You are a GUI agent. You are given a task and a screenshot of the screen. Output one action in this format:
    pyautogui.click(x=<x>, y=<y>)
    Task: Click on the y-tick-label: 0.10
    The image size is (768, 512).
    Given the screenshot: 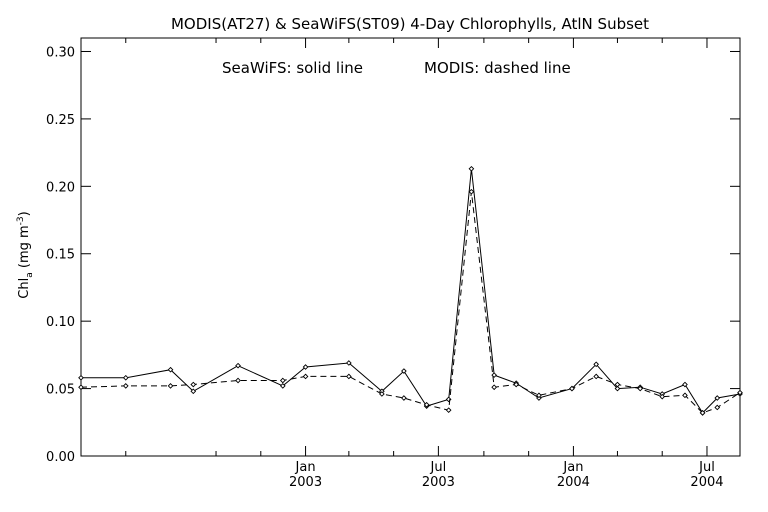 What is the action you would take?
    pyautogui.click(x=60, y=322)
    